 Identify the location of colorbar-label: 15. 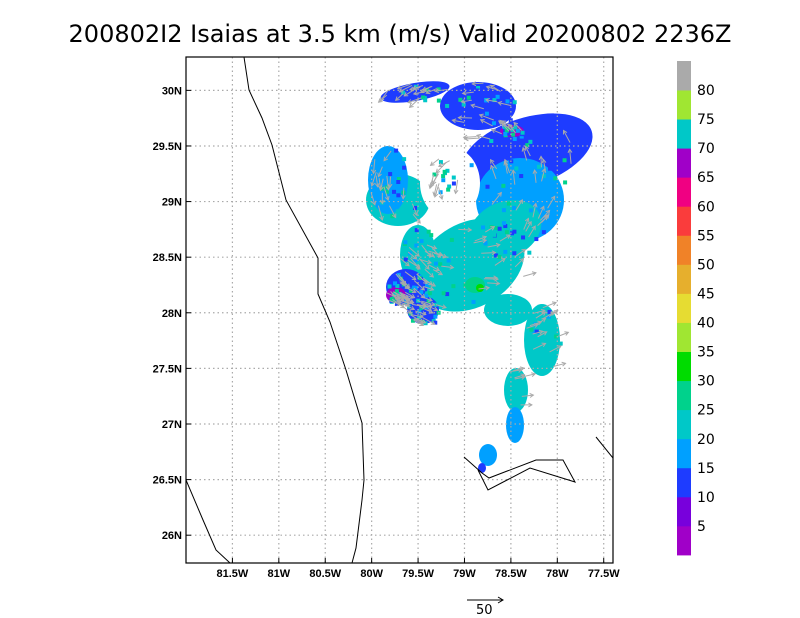
(706, 469).